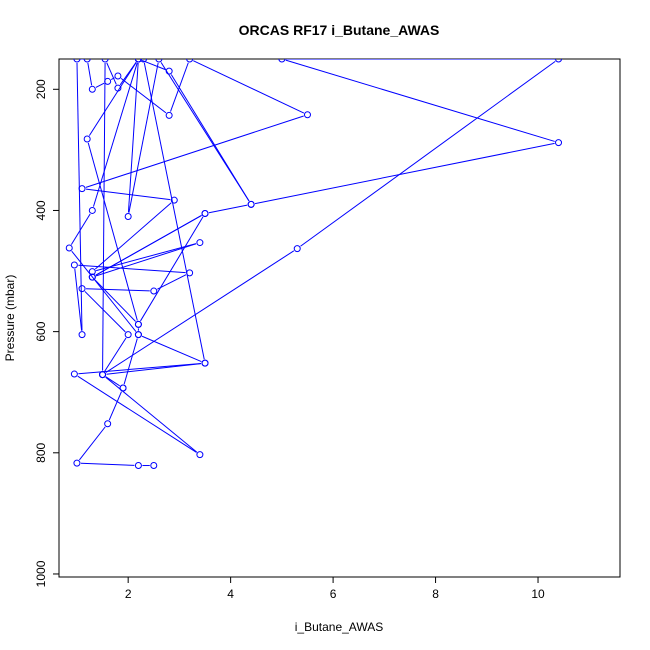  What do you see at coordinates (339, 30) in the screenshot?
I see `chart-title: ORCAS RF17 i_Butane_AWAS` at bounding box center [339, 30].